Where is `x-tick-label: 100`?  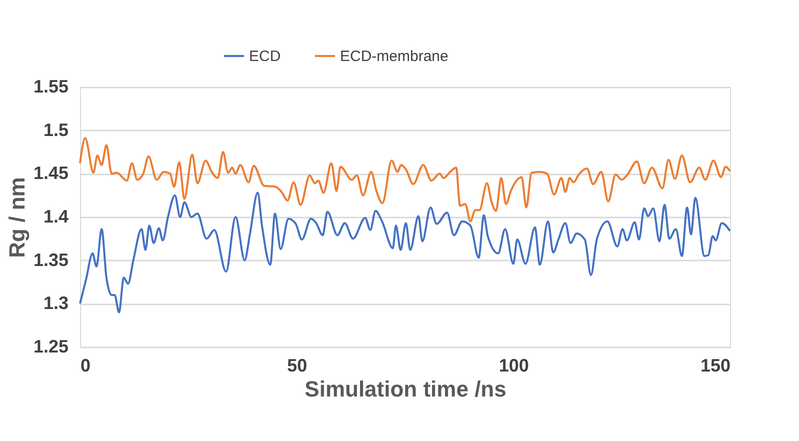 x-tick-label: 100 is located at coordinates (513, 366).